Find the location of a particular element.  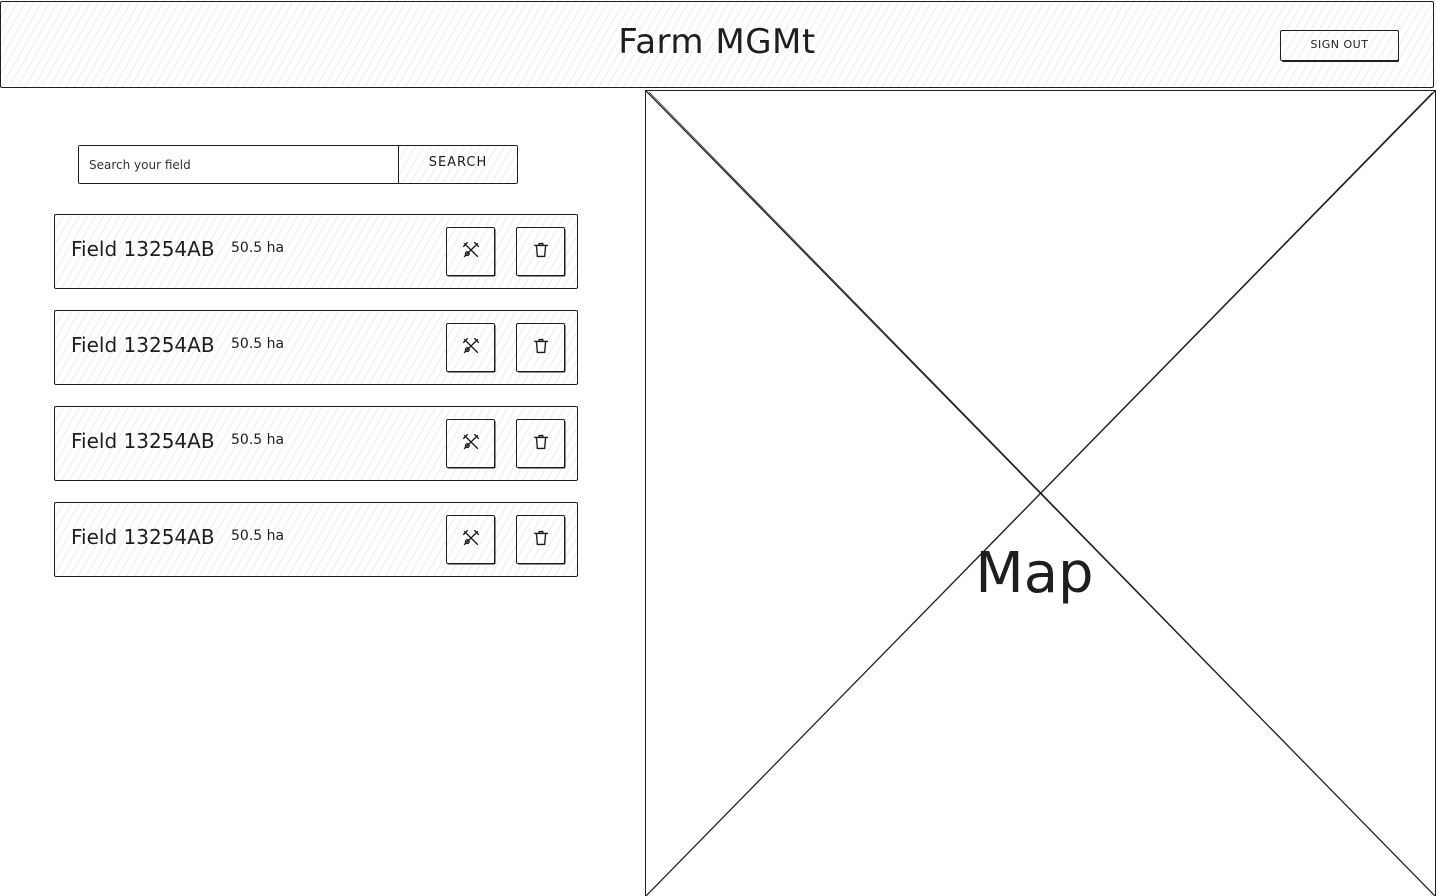

app-header: Farm MGMt SIGN OUT is located at coordinates (717, 44).